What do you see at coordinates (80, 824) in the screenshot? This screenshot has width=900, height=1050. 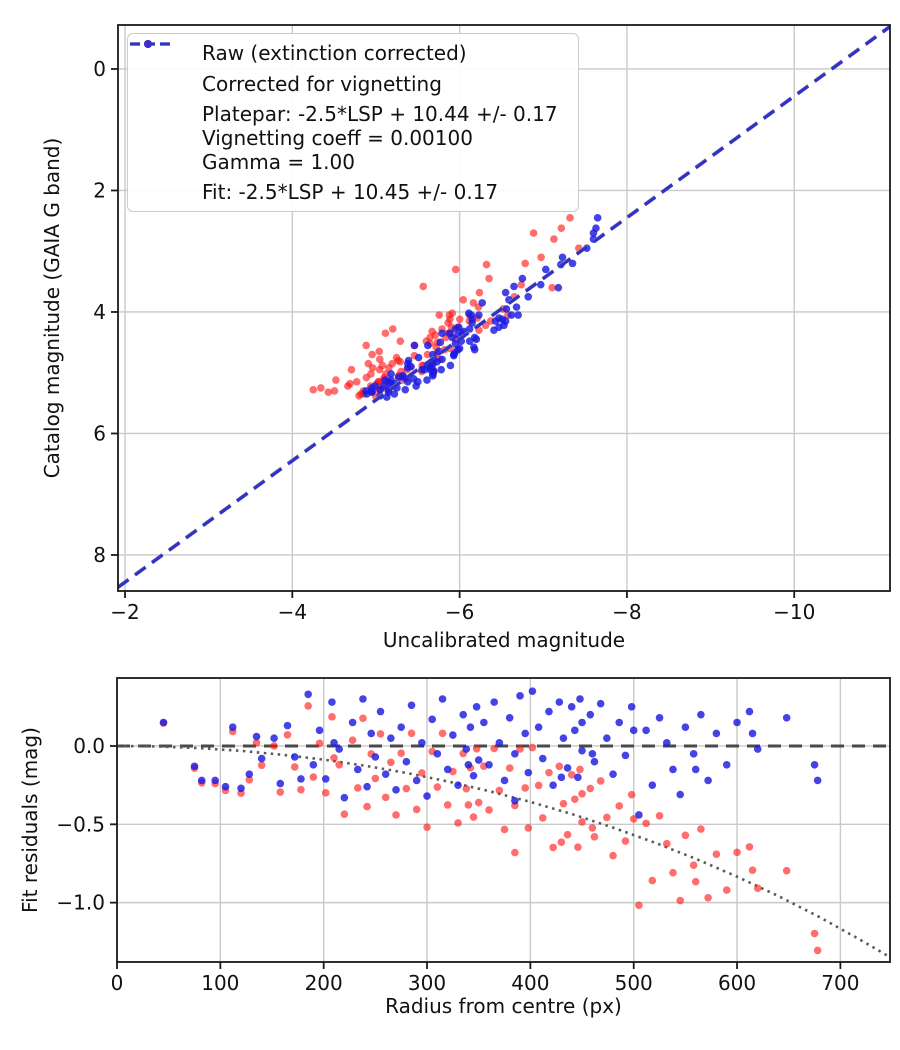 I see `svg-text: −0.5` at bounding box center [80, 824].